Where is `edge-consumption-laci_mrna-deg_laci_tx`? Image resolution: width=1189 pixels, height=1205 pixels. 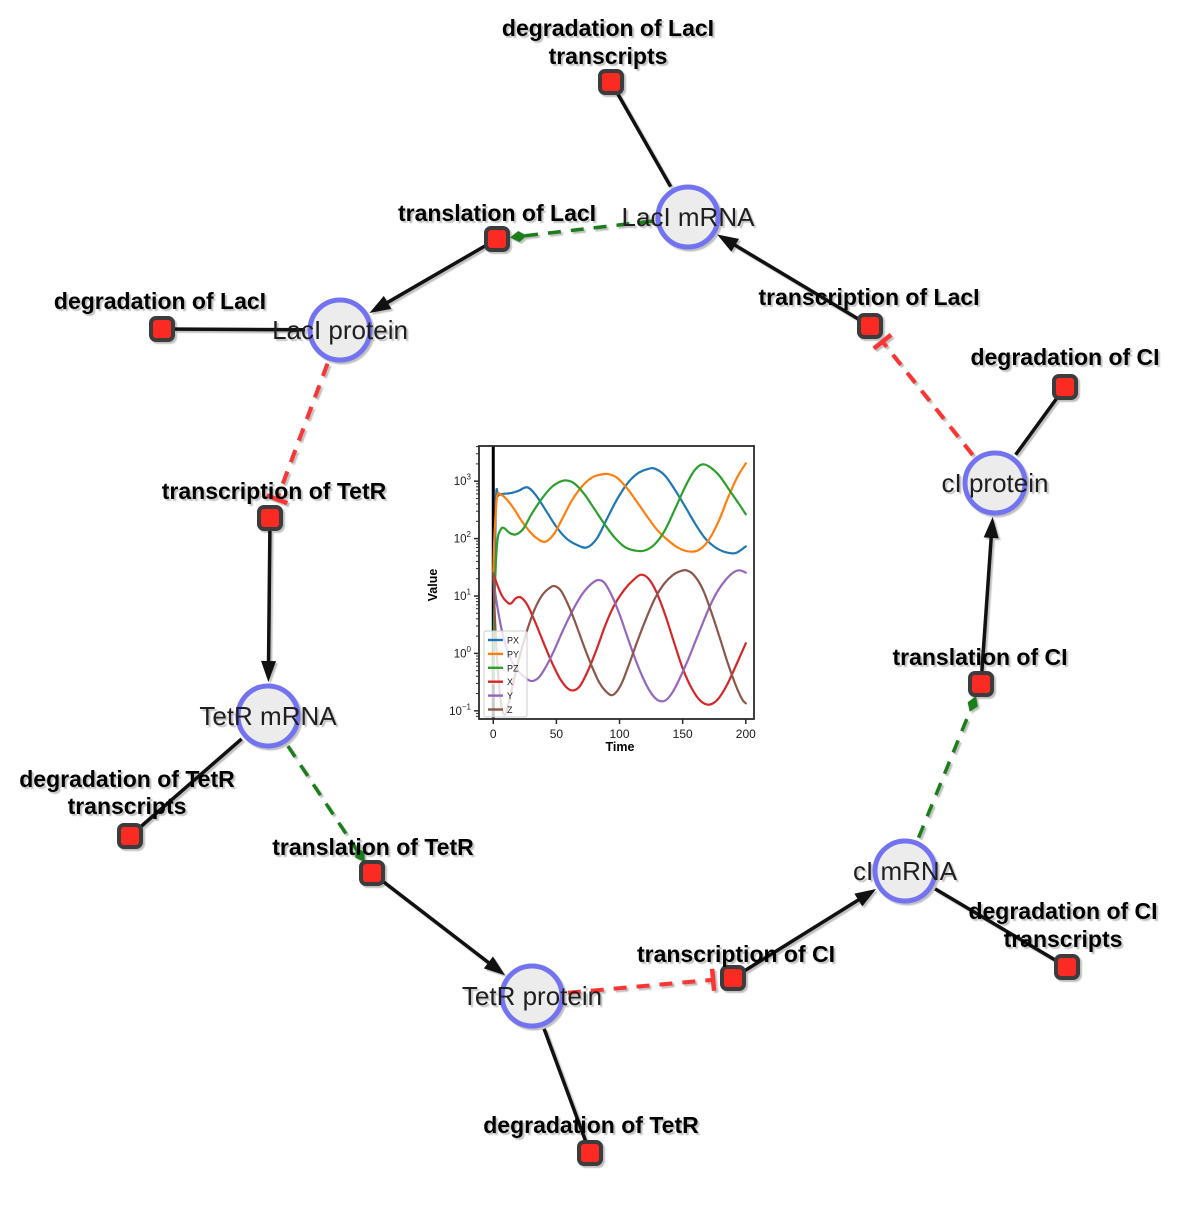 edge-consumption-laci_mrna-deg_laci_tx is located at coordinates (641, 134).